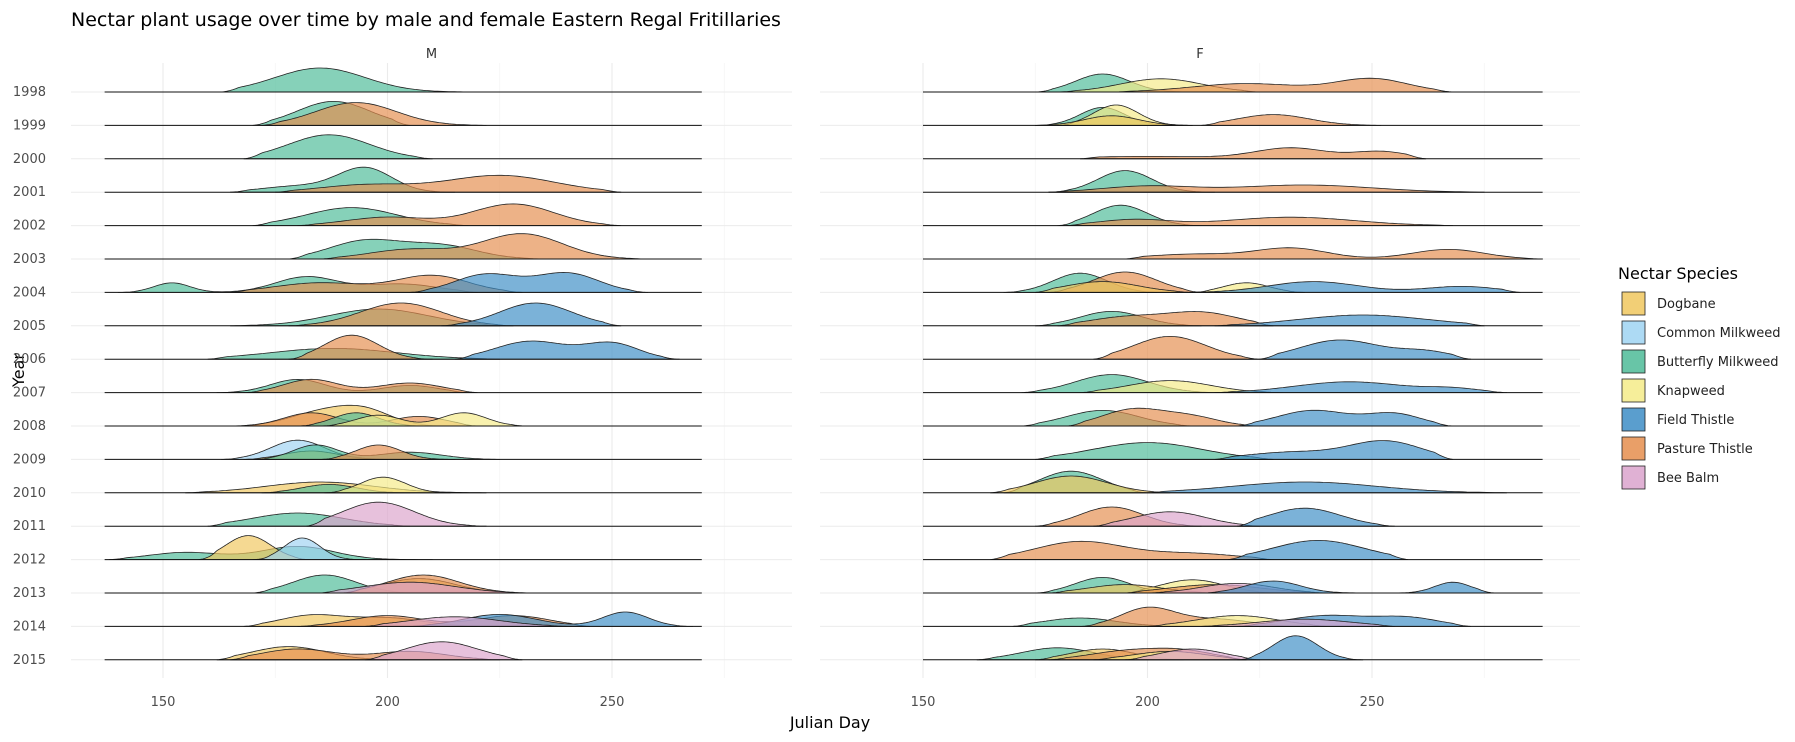 This screenshot has width=1795, height=742. What do you see at coordinates (29, 92) in the screenshot?
I see `y-tick-label: 1998` at bounding box center [29, 92].